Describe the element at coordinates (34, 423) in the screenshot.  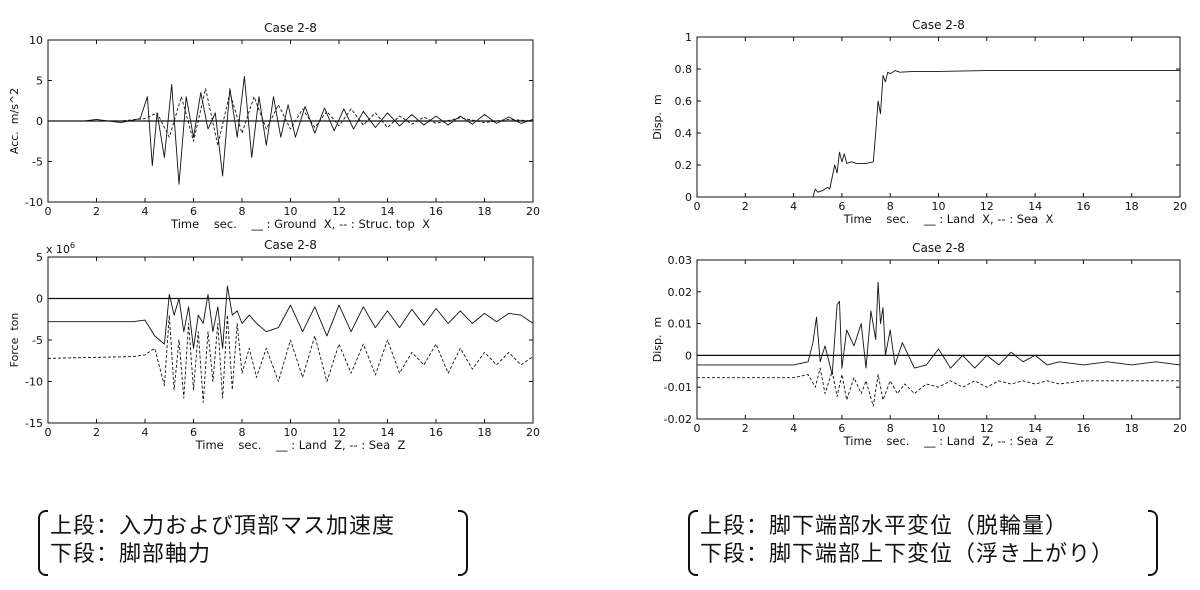
I see `y-tick-label: -15` at that location.